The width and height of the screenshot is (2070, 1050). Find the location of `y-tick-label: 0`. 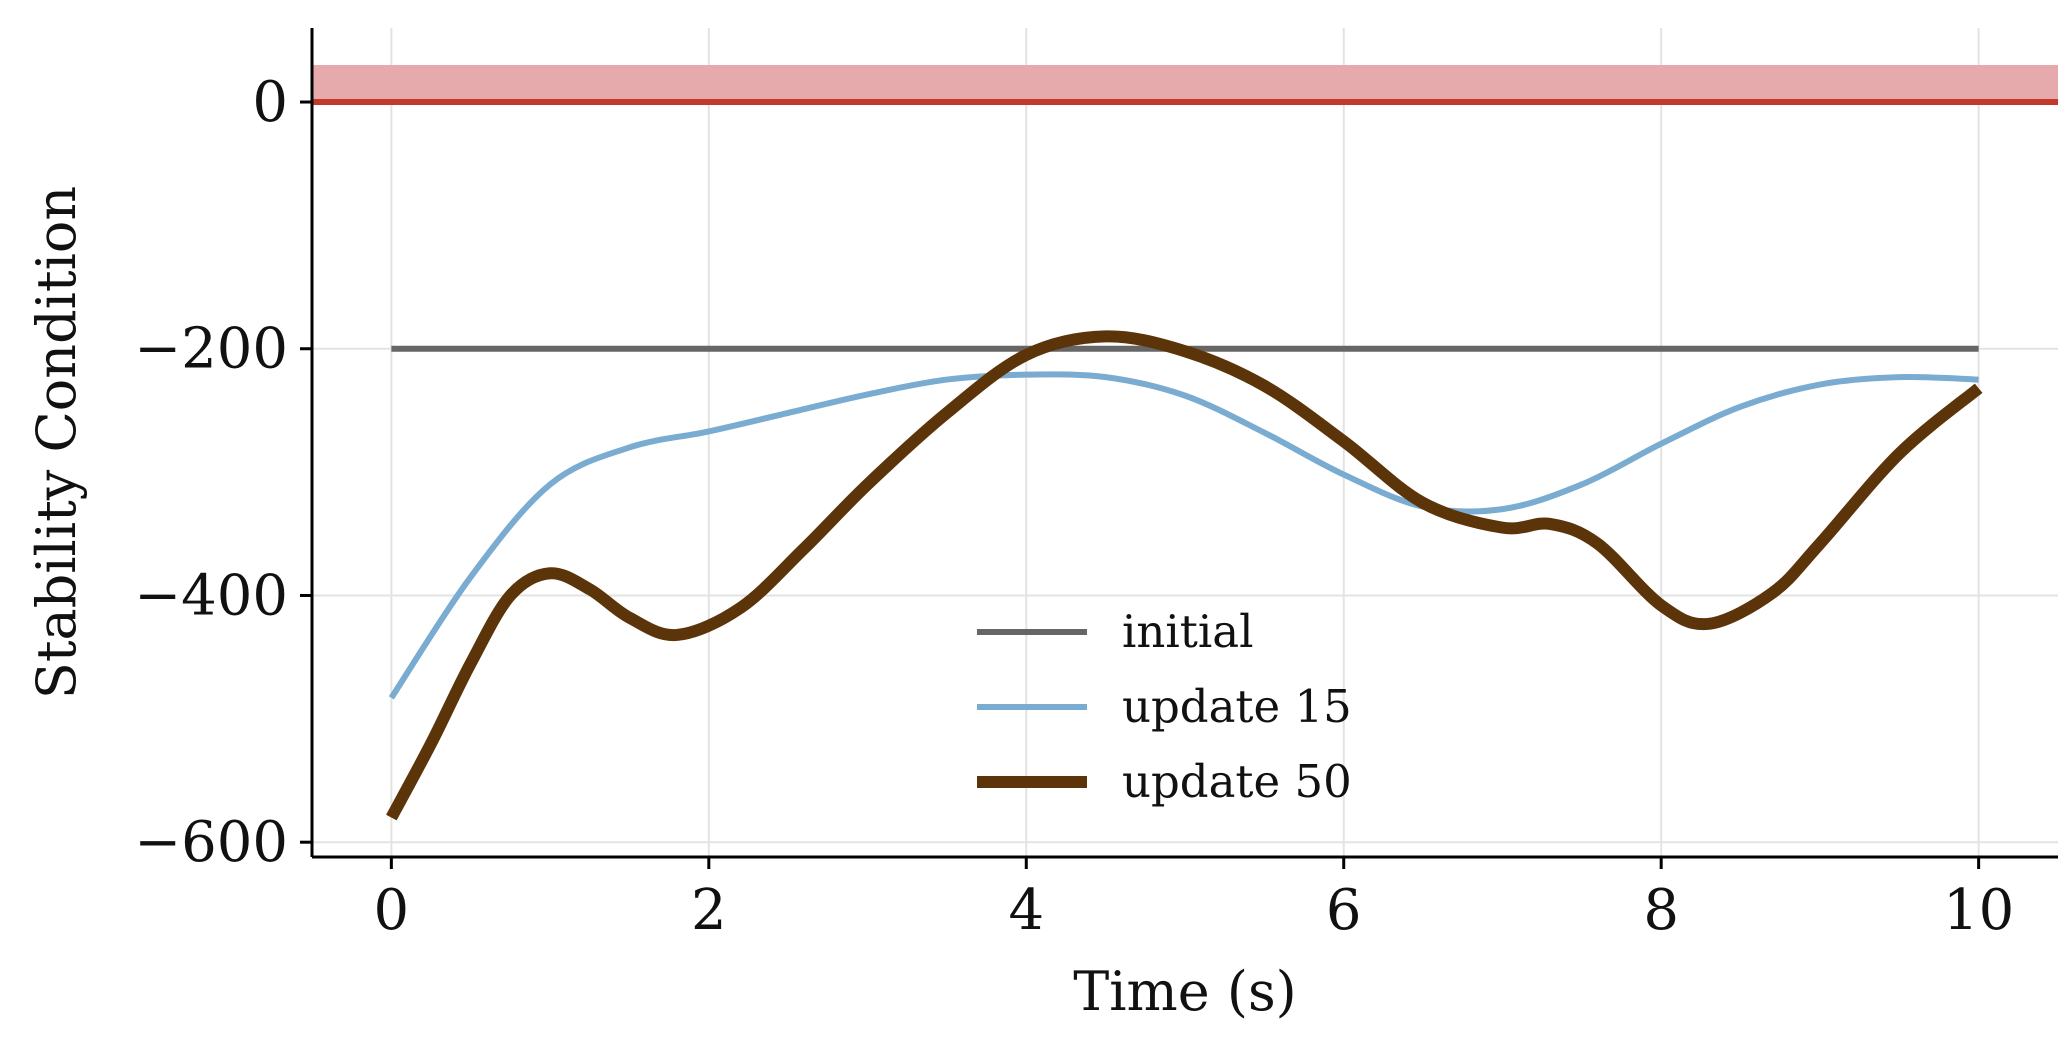

y-tick-label: 0 is located at coordinates (270, 102).